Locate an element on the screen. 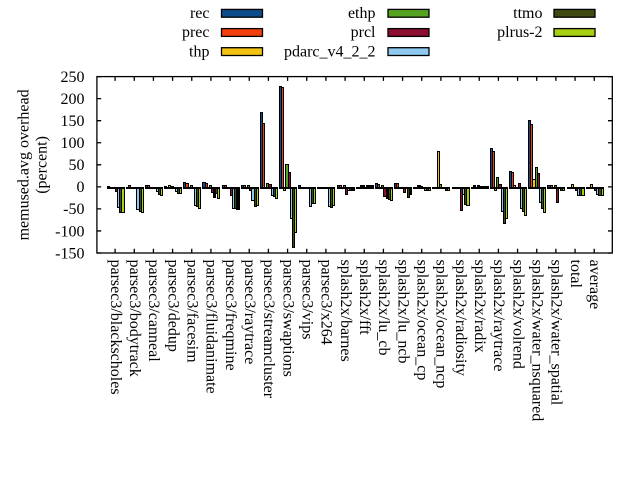 This screenshot has height=480, width=640. svg-text: pdarc_v4_2_2 is located at coordinates (330, 51).